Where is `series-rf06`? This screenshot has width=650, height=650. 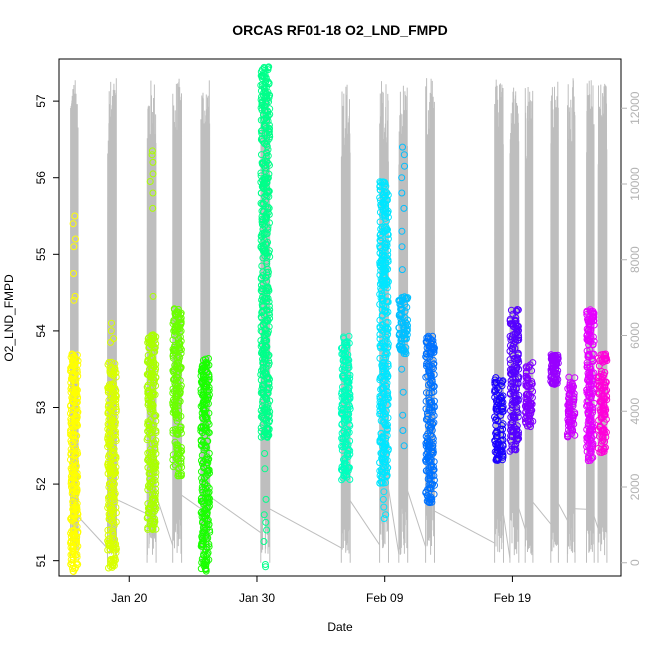 series-rf06 is located at coordinates (265, 317).